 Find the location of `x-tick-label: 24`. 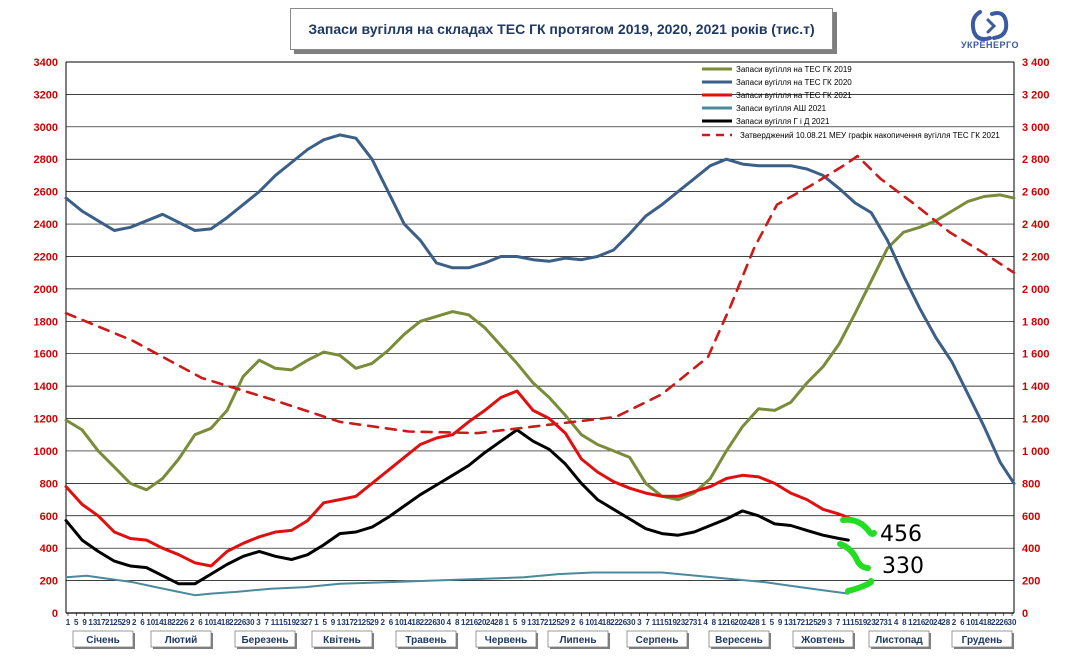

x-tick-label: 24 is located at coordinates (747, 622).